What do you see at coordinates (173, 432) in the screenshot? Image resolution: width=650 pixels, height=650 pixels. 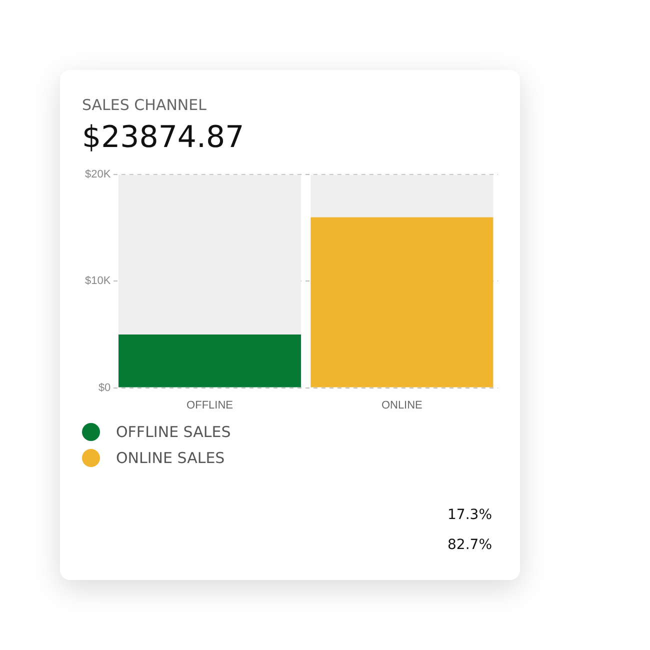 I see `legend-label: OFFLINE SALES` at bounding box center [173, 432].